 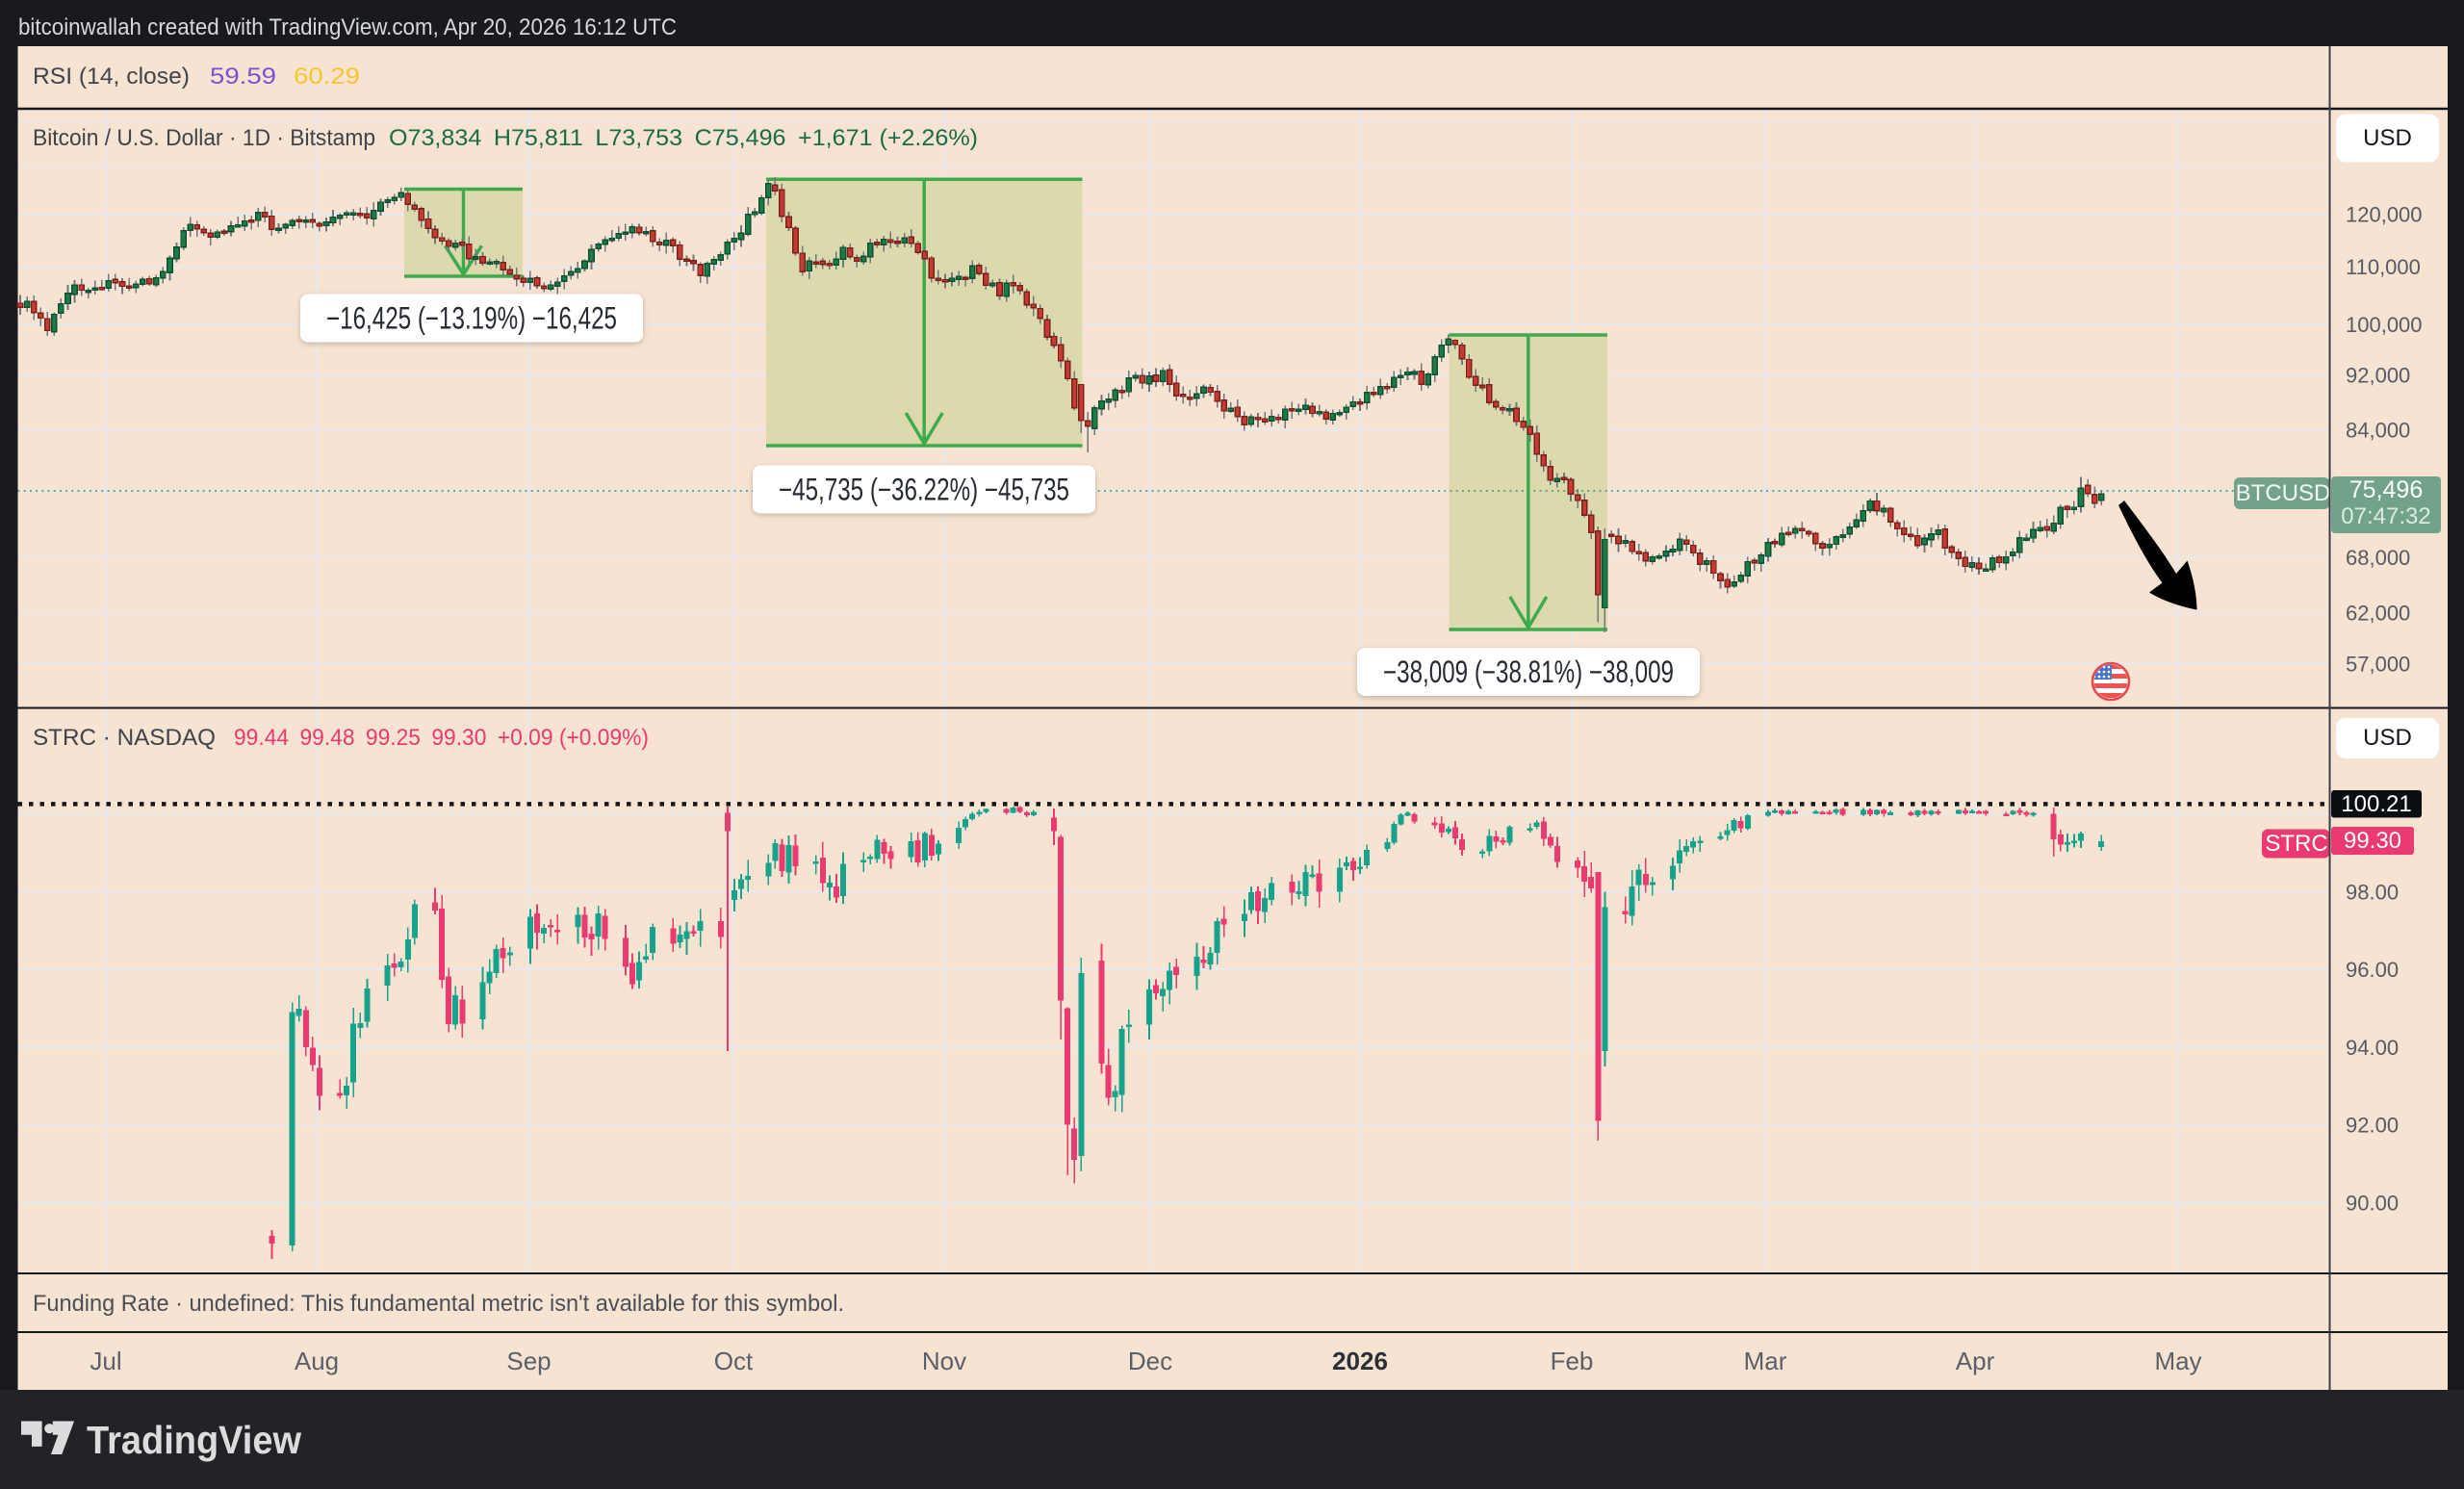 What do you see at coordinates (2372, 841) in the screenshot?
I see `svg-text: 99.30` at bounding box center [2372, 841].